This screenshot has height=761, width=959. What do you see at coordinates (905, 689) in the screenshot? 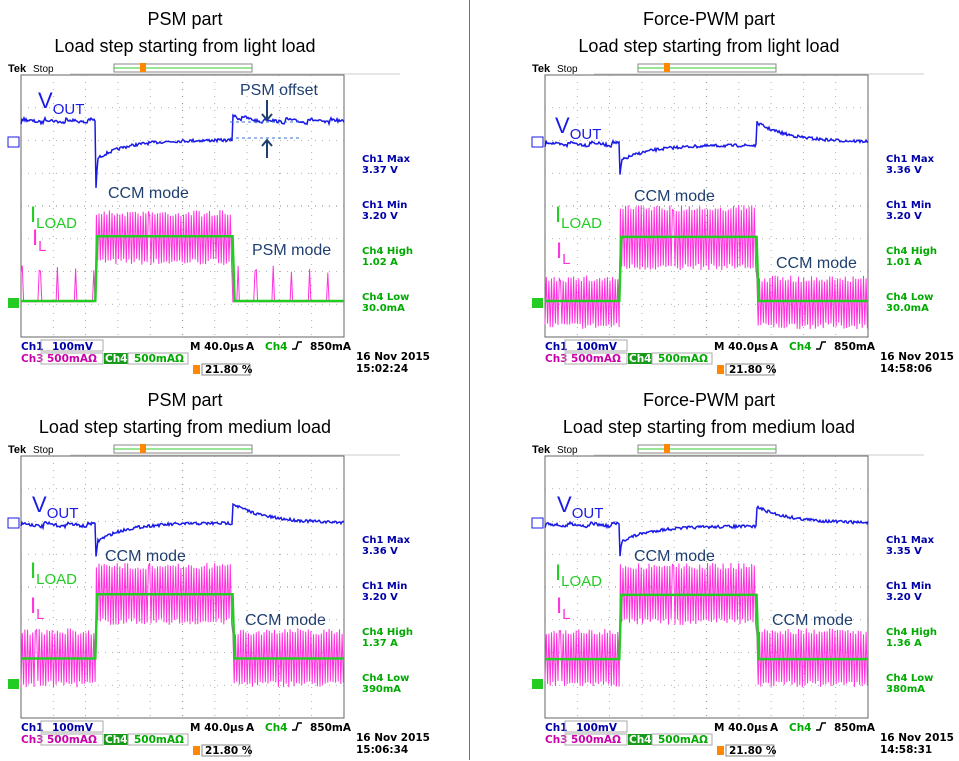
I see `readout-value: 380mA` at bounding box center [905, 689].